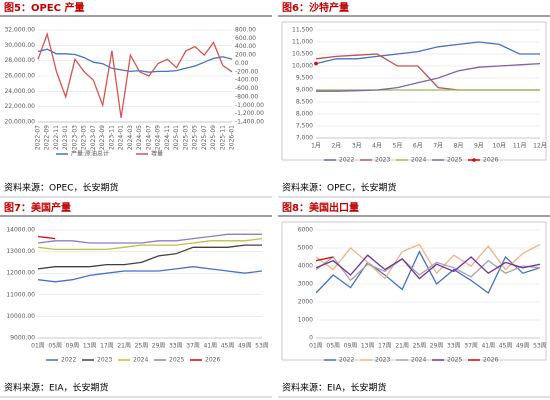 Image resolution: width=550 pixels, height=400 pixels. What do you see at coordinates (93, 137) in the screenshot?
I see `x-tick-label: 2023-07` at bounding box center [93, 137].